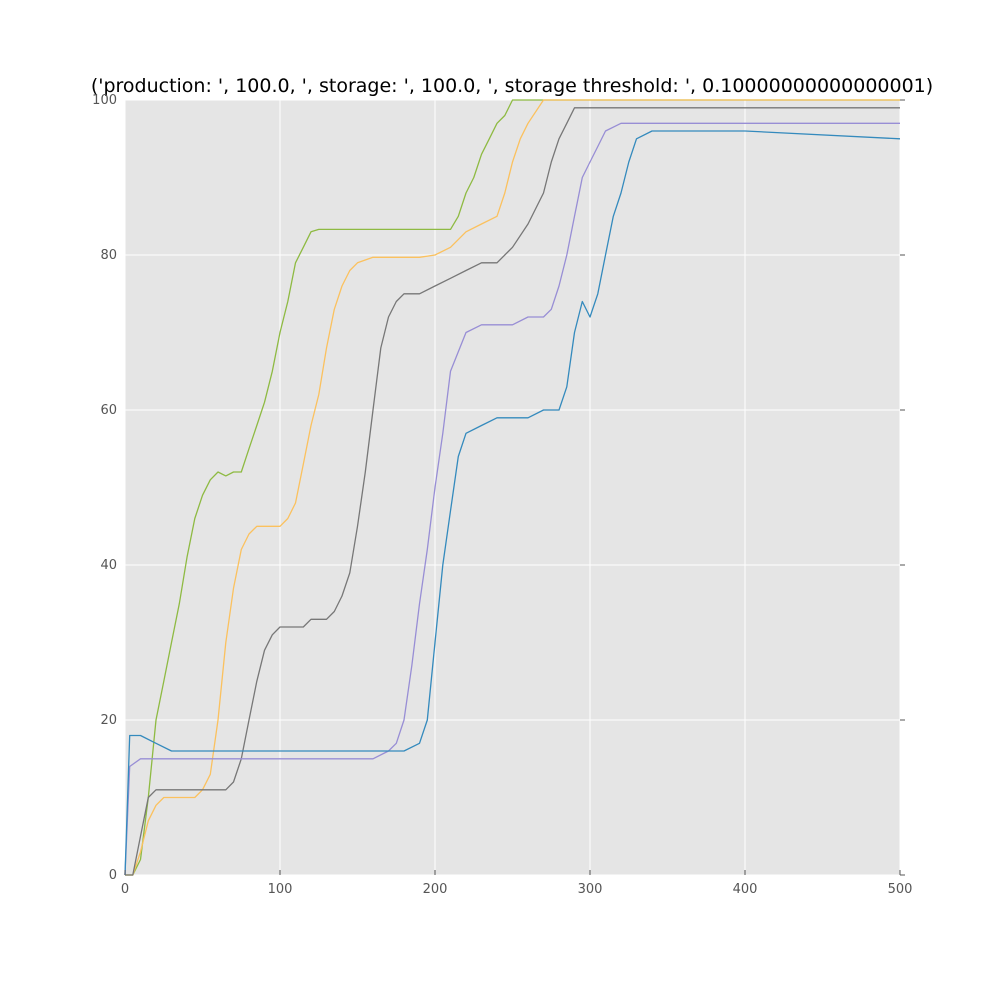 The width and height of the screenshot is (1000, 1000). Describe the element at coordinates (113, 875) in the screenshot. I see `y-tick-label: 0` at that location.